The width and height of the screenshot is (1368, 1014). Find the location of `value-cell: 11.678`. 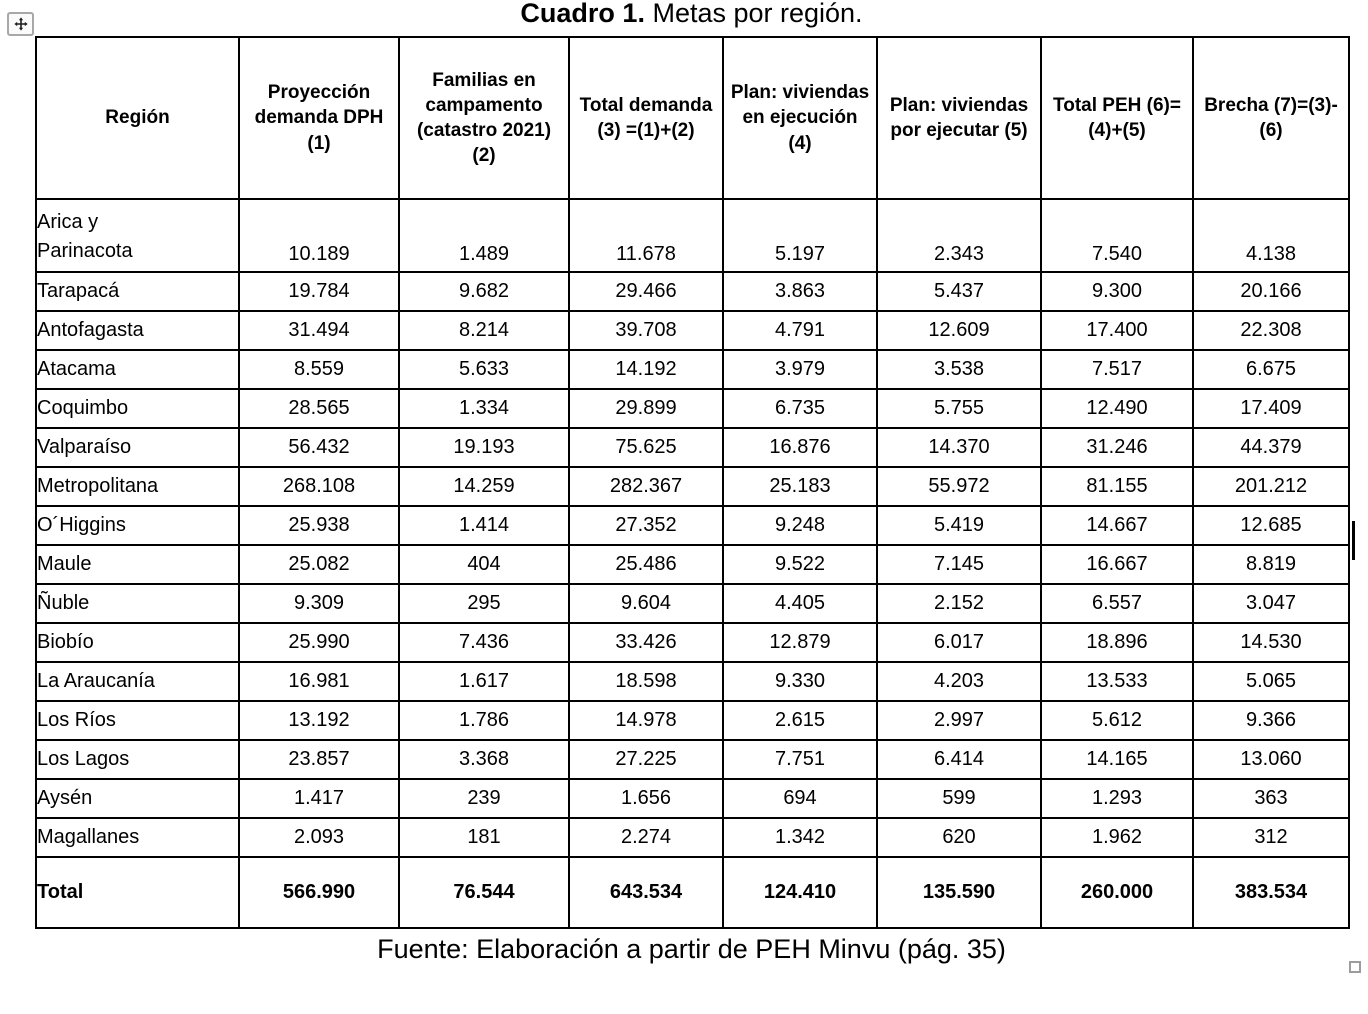

value-cell: 11.678 is located at coordinates (646, 235).